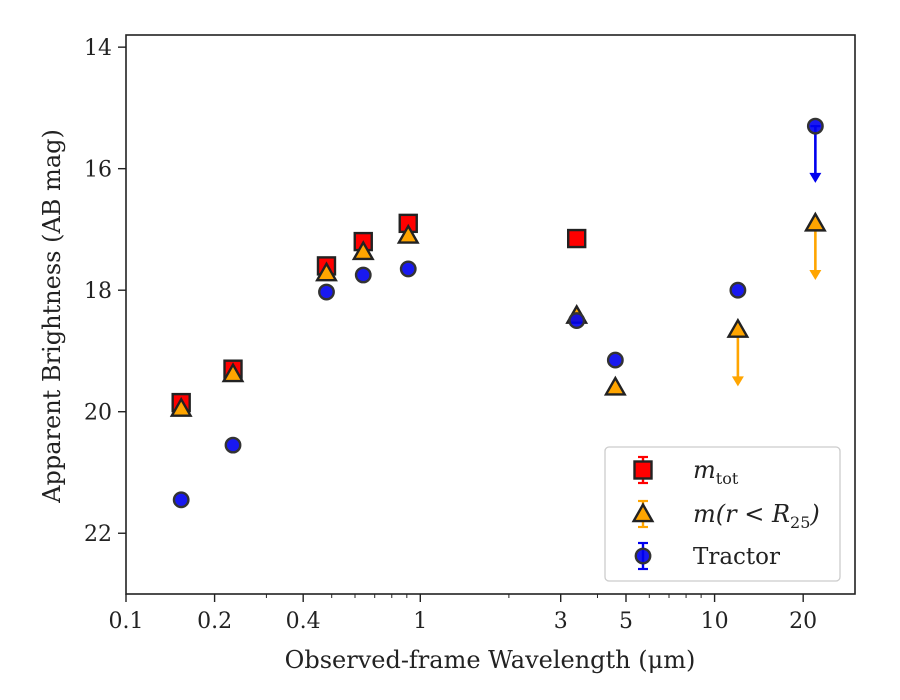 The width and height of the screenshot is (900, 700). Describe the element at coordinates (643, 512) in the screenshot. I see `legend-marker-triangle` at that location.